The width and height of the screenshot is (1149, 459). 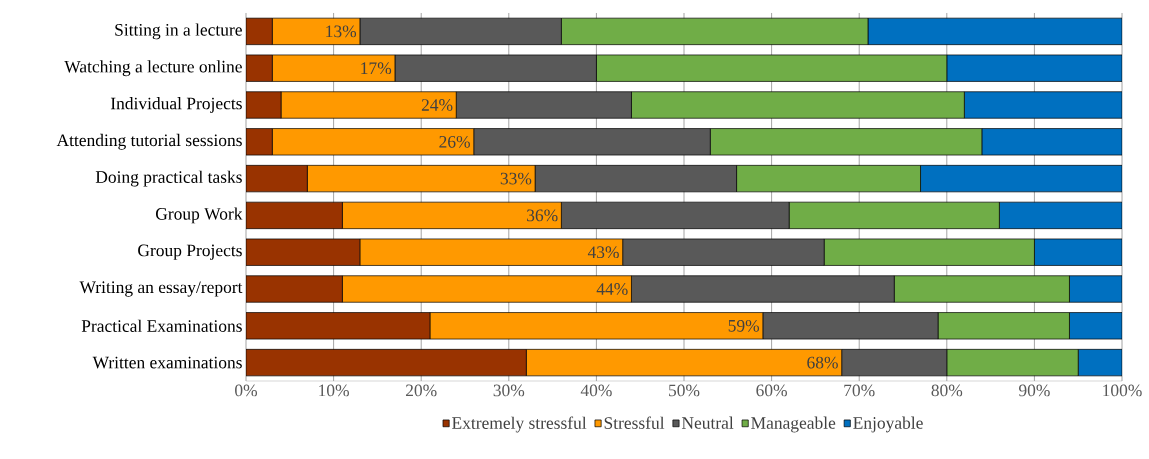 What do you see at coordinates (246, 390) in the screenshot?
I see `x-tick-label: 0%` at bounding box center [246, 390].